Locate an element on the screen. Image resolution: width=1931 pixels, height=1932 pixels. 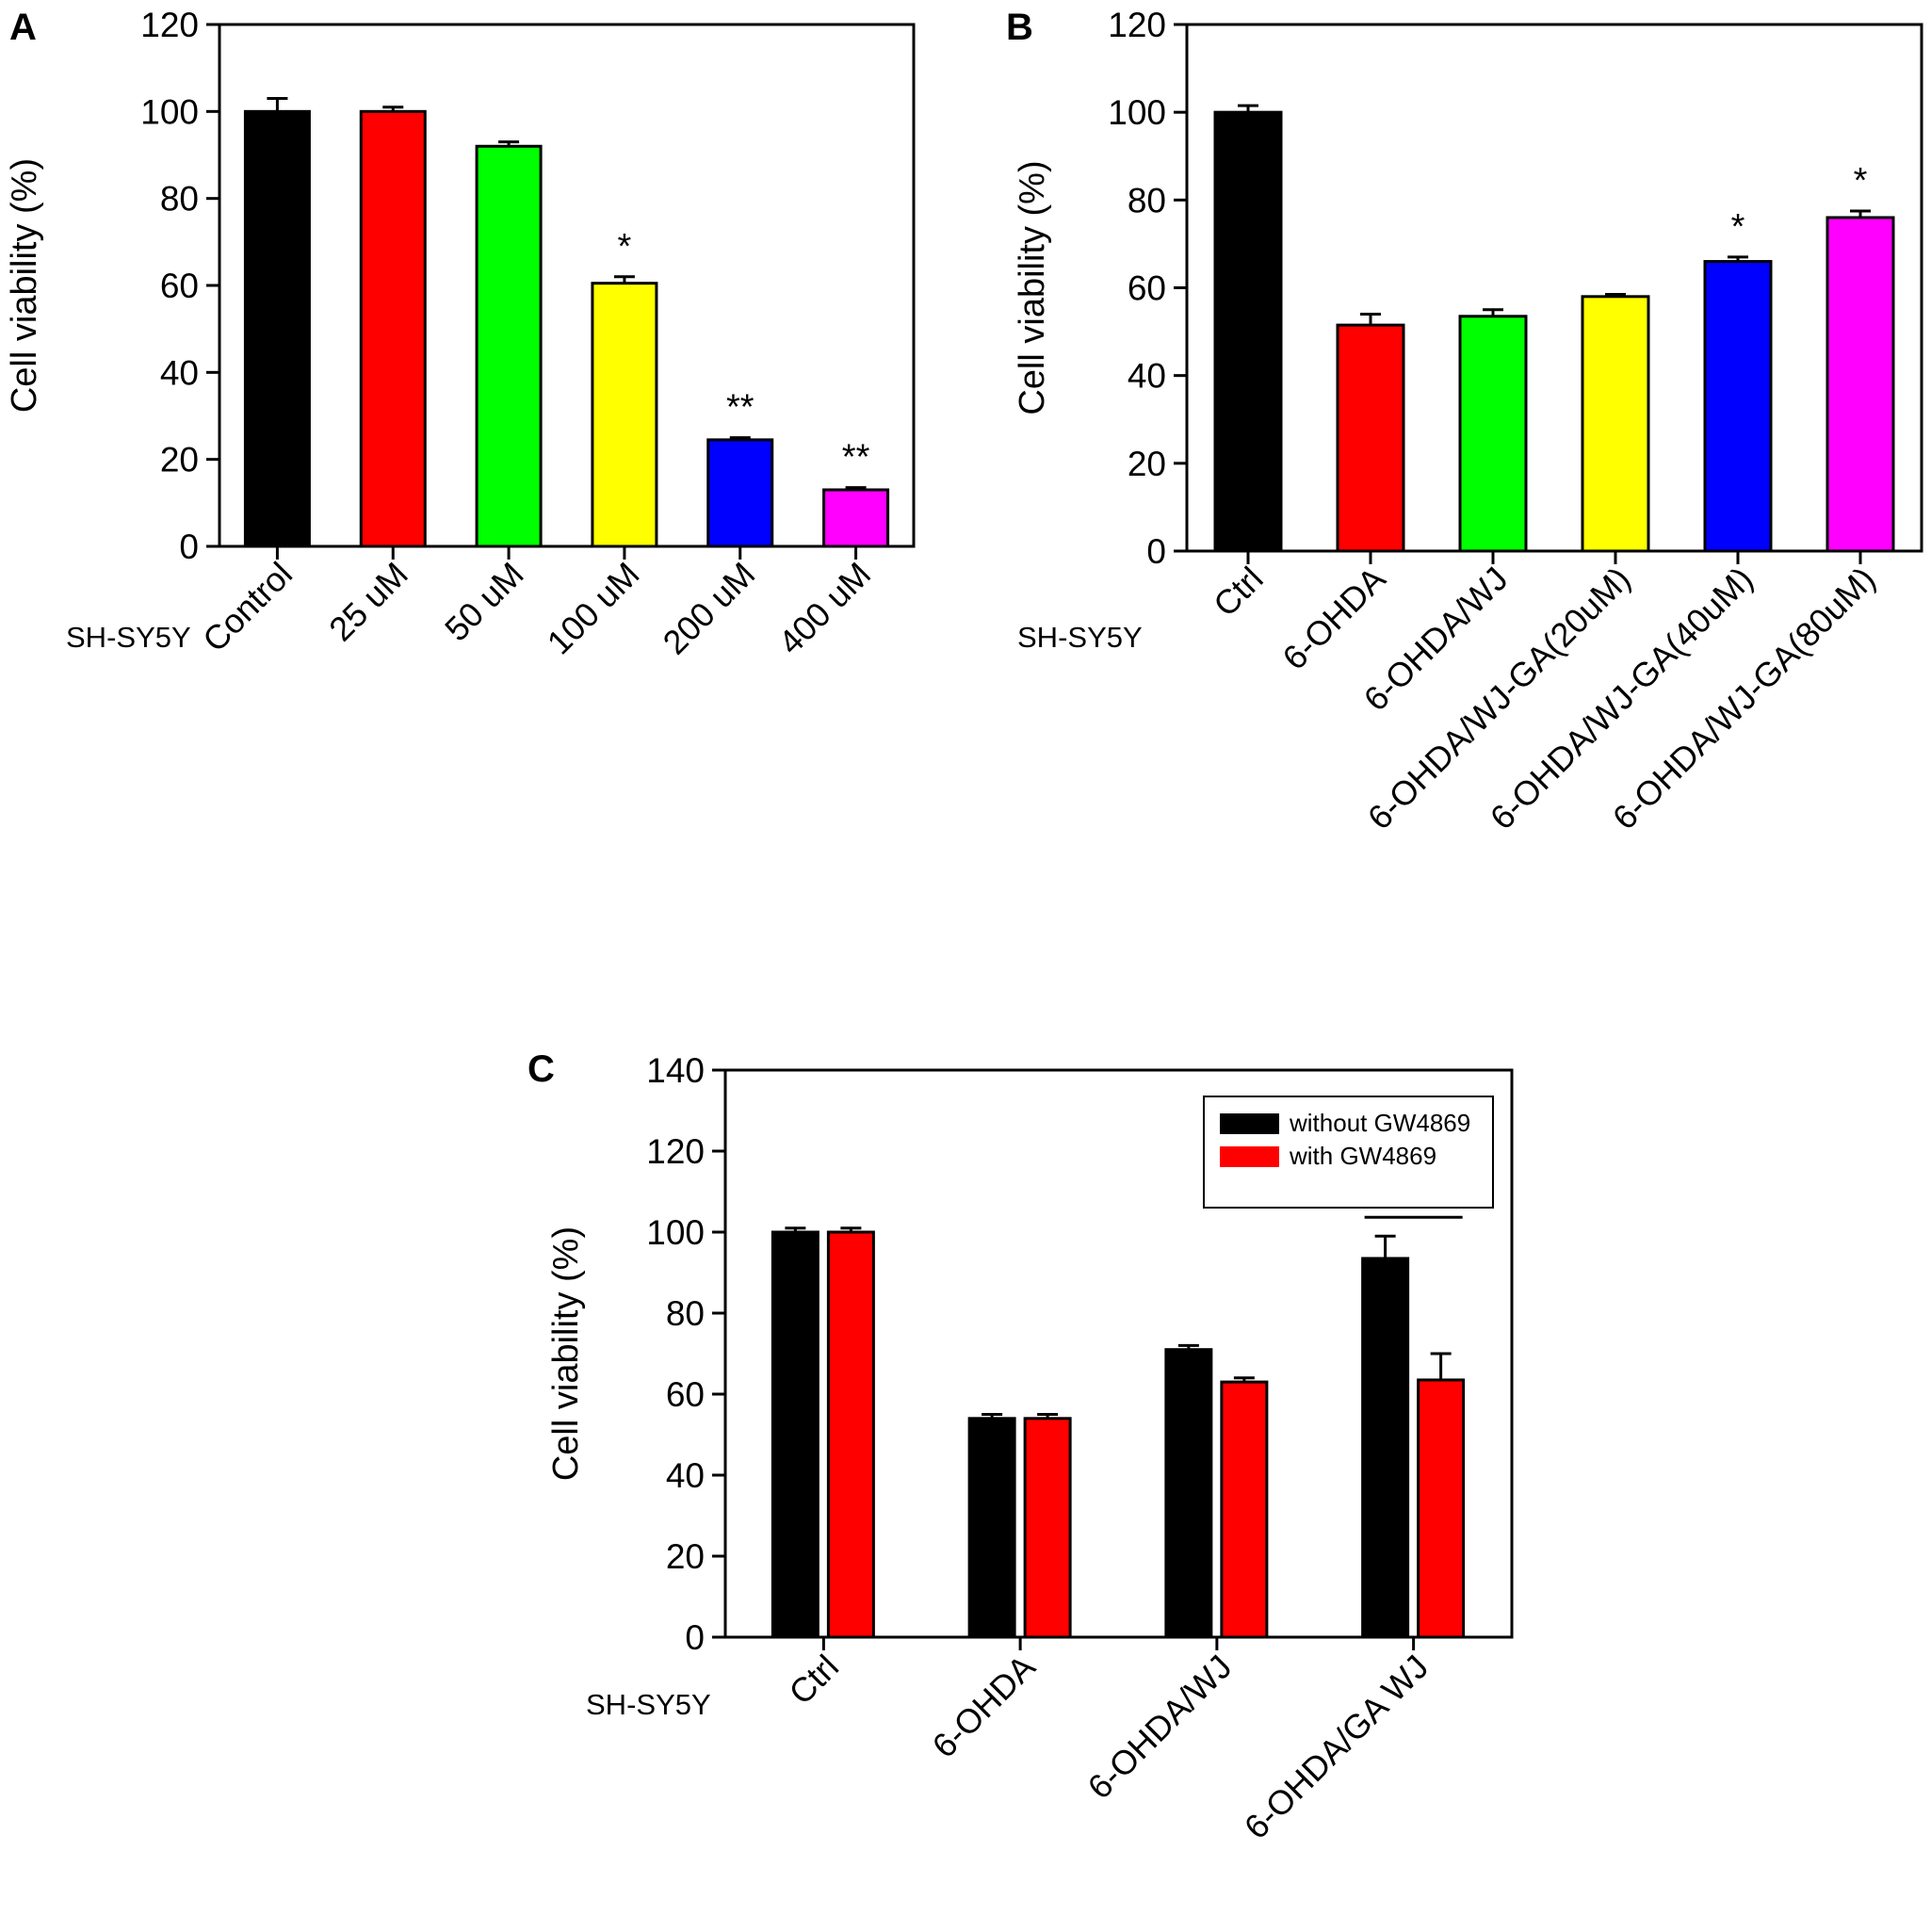
panel-letter: B is located at coordinates (1019, 28).